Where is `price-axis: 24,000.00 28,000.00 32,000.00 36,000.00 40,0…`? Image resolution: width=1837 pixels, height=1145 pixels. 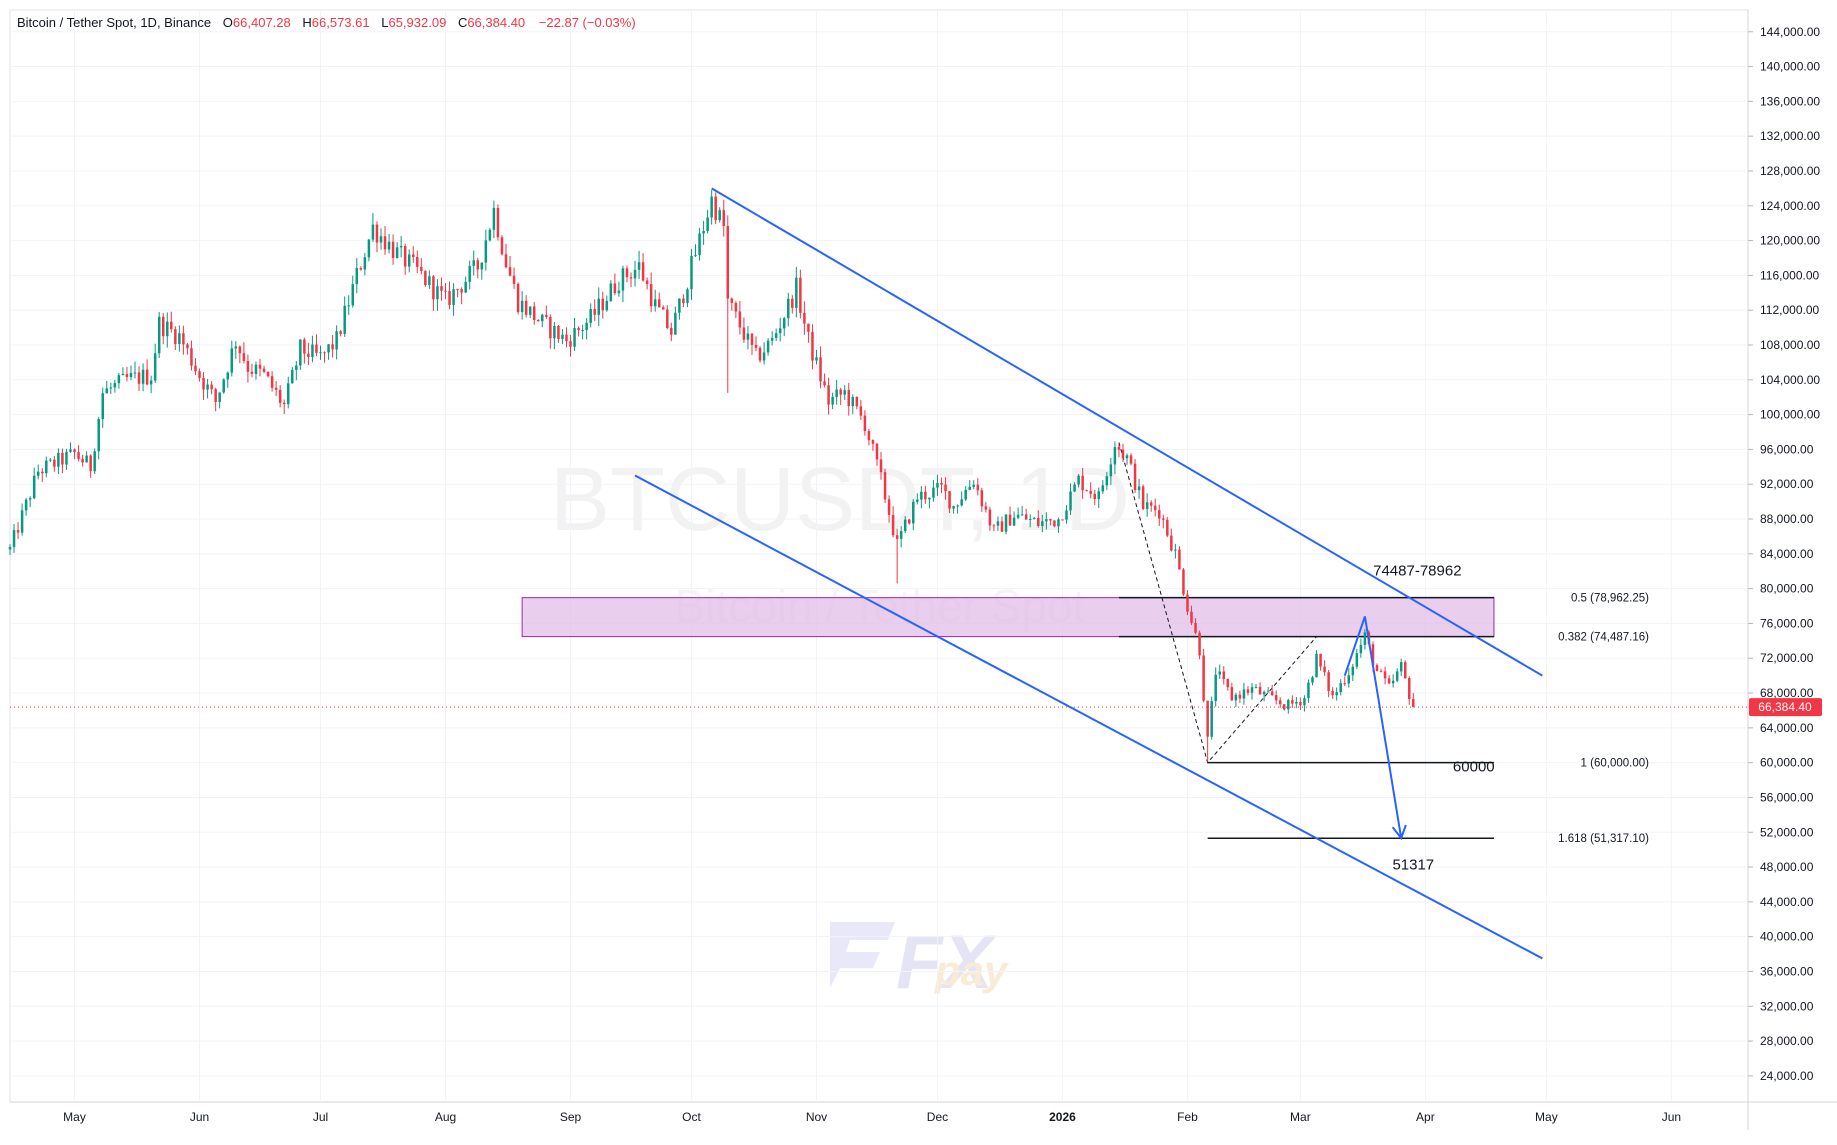
price-axis: 24,000.00 28,000.00 32,000.00 36,000.00 40,0… is located at coordinates (1785, 554).